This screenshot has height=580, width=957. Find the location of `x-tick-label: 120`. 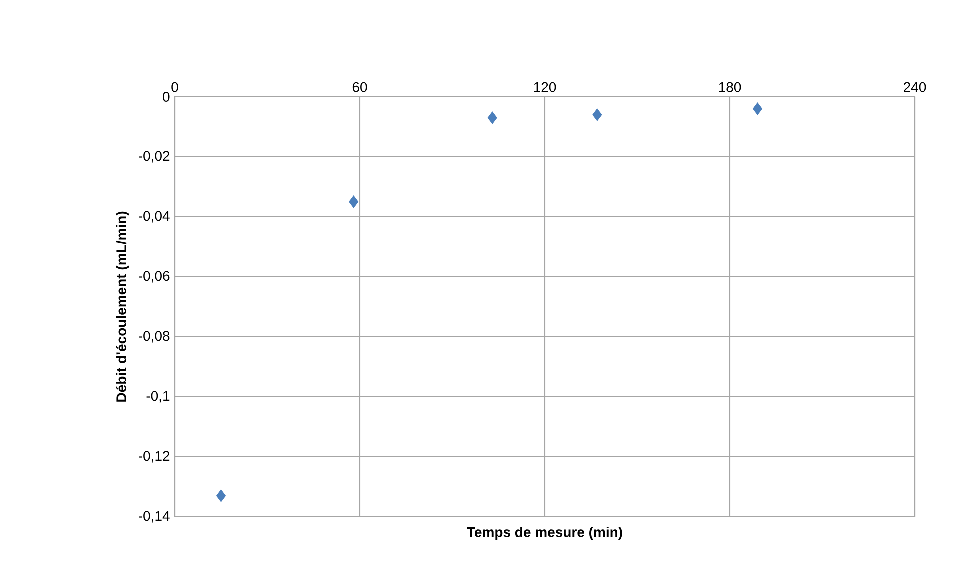

x-tick-label: 120 is located at coordinates (545, 87).